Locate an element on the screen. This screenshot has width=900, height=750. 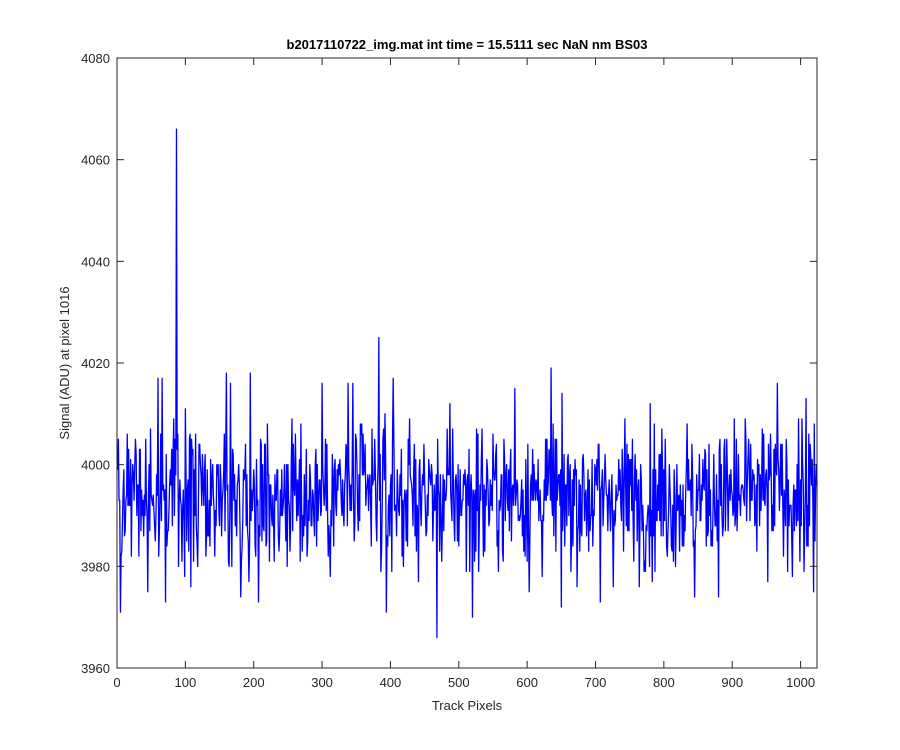
x-tick-label: 600 is located at coordinates (527, 682).